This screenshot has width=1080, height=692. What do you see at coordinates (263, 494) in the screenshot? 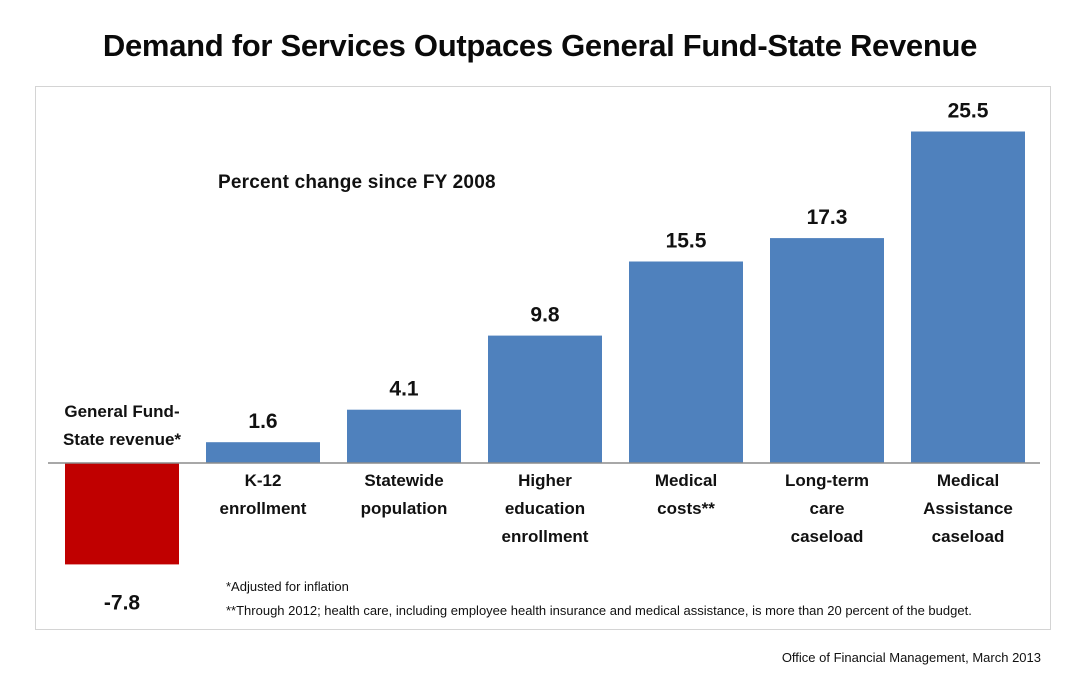
I see `category-label-1: K-12 enrollment` at bounding box center [263, 494].